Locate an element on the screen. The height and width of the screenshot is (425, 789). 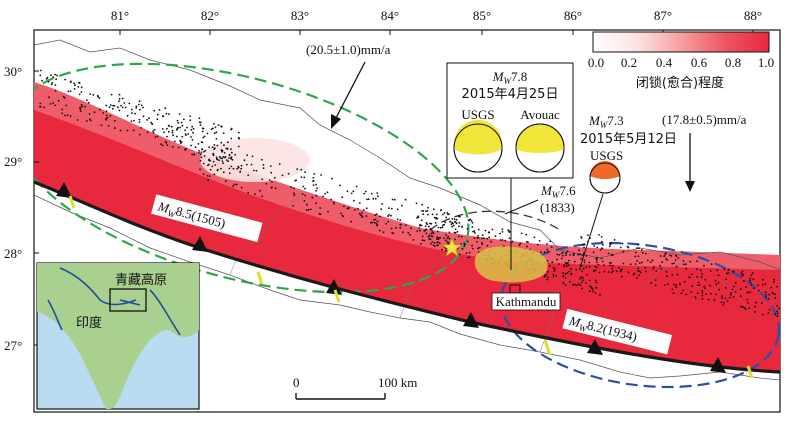
colorbar-tick: 1.0 is located at coordinates (766, 62).